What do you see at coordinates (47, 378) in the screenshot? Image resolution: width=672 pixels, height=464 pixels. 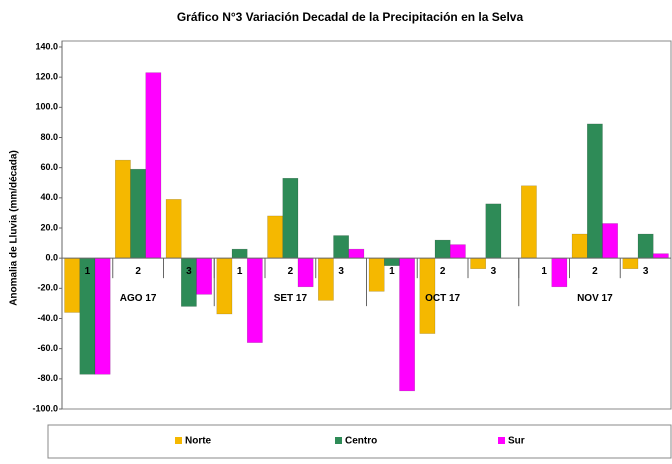 I see `y-tick-label: -80.0` at bounding box center [47, 378].